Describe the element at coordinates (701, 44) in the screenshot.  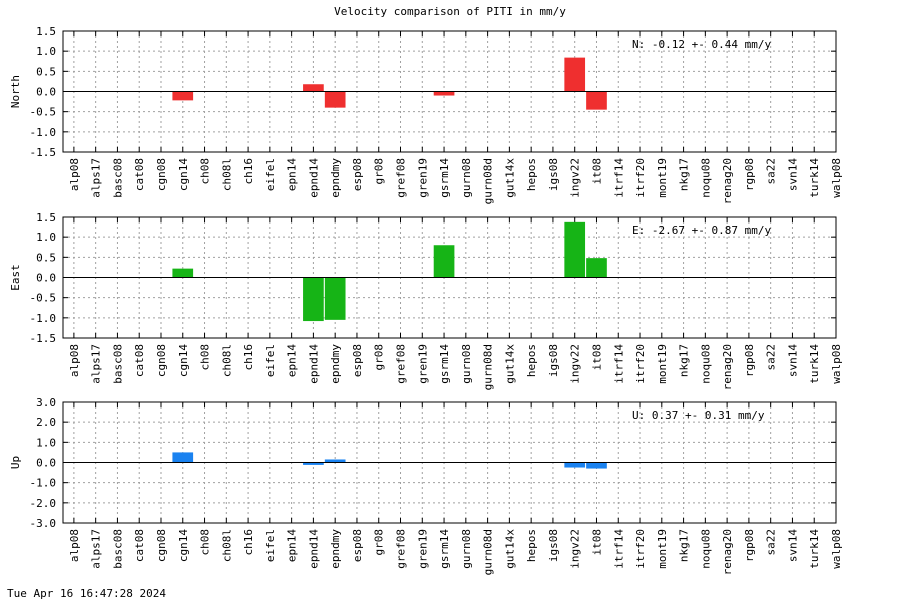
I see `summary-label: N: -0.12 +- 0.44 mm/y` at that location.